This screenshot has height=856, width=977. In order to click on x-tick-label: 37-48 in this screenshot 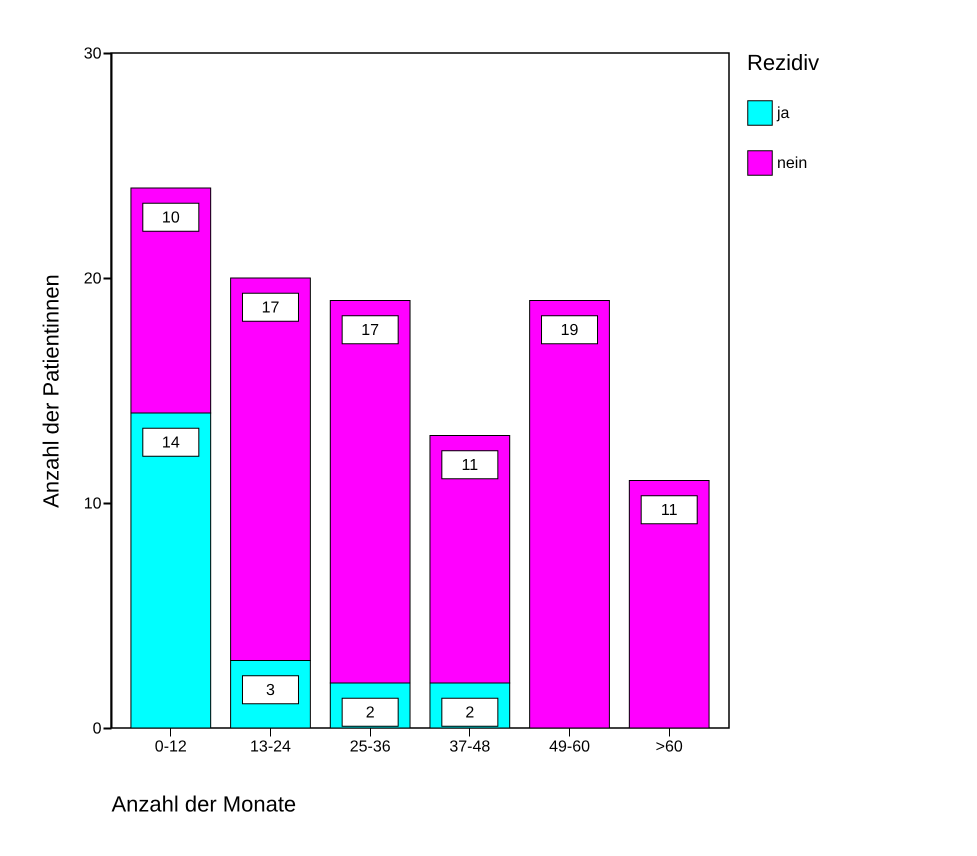, I will do `click(469, 747)`.